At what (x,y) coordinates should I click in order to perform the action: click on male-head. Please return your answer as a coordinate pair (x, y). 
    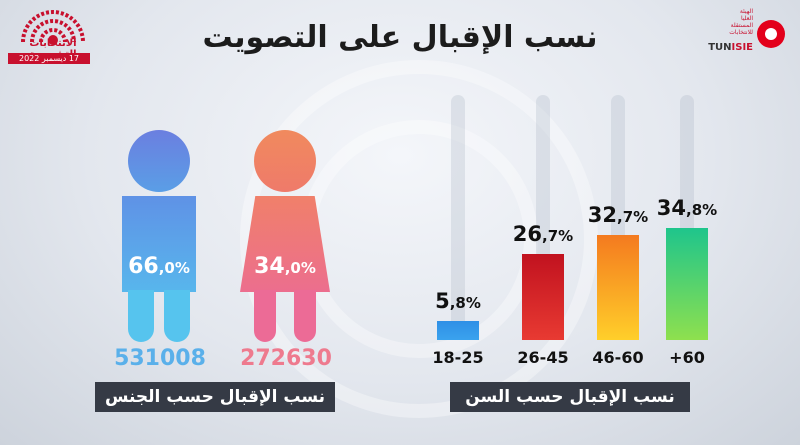
    Looking at the image, I should click on (159, 161).